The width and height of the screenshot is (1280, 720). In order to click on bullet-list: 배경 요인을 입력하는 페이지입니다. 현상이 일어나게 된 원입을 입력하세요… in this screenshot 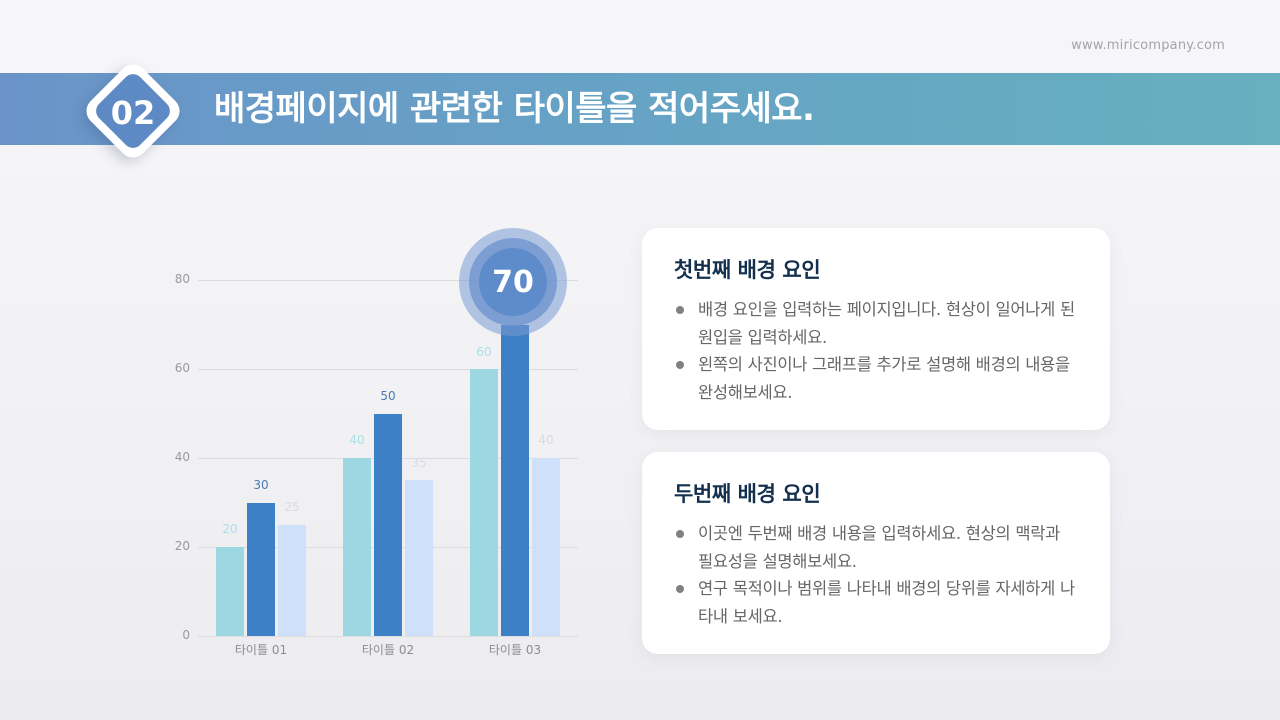, I will do `click(875, 351)`.